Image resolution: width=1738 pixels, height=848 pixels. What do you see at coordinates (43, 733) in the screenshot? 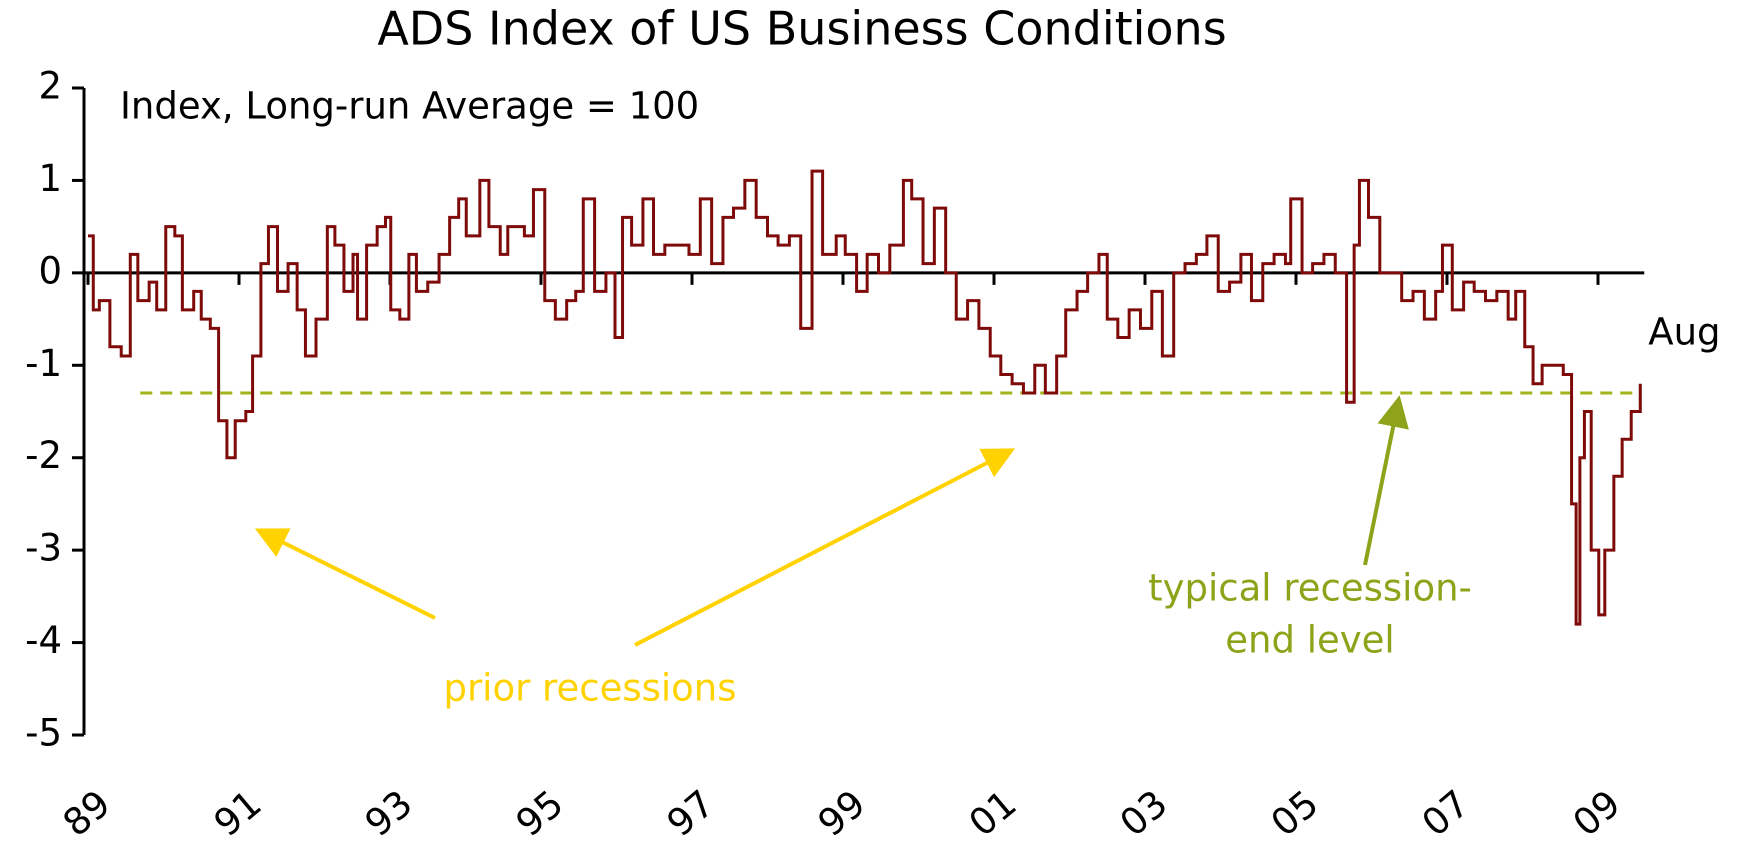
I see `y-tick-label: -5` at bounding box center [43, 733].